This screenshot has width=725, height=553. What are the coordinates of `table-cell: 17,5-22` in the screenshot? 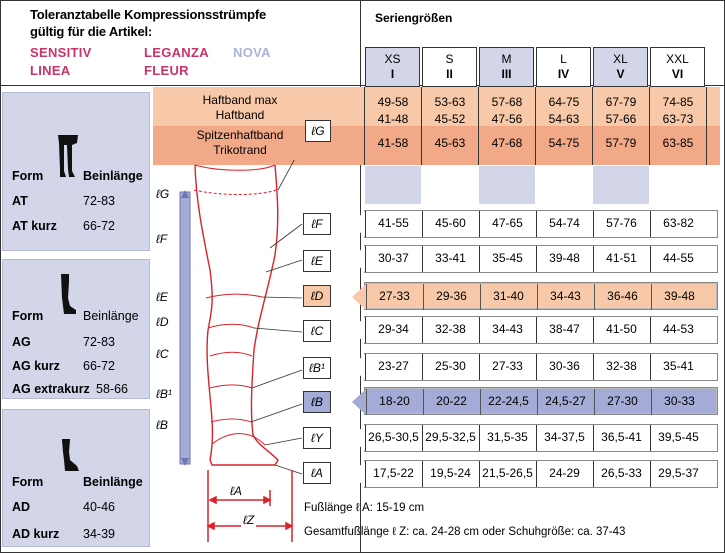 It's located at (393, 474).